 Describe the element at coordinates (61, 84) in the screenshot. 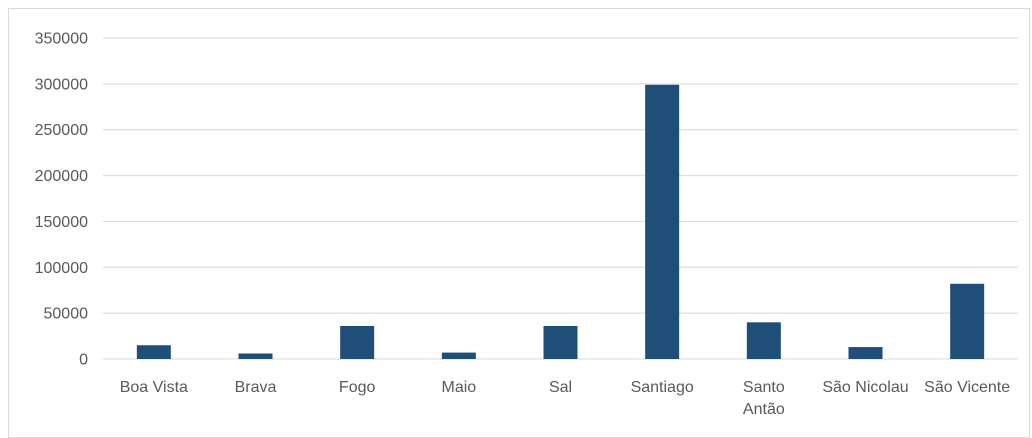

I see `y-tick-label-300000: 300000` at that location.